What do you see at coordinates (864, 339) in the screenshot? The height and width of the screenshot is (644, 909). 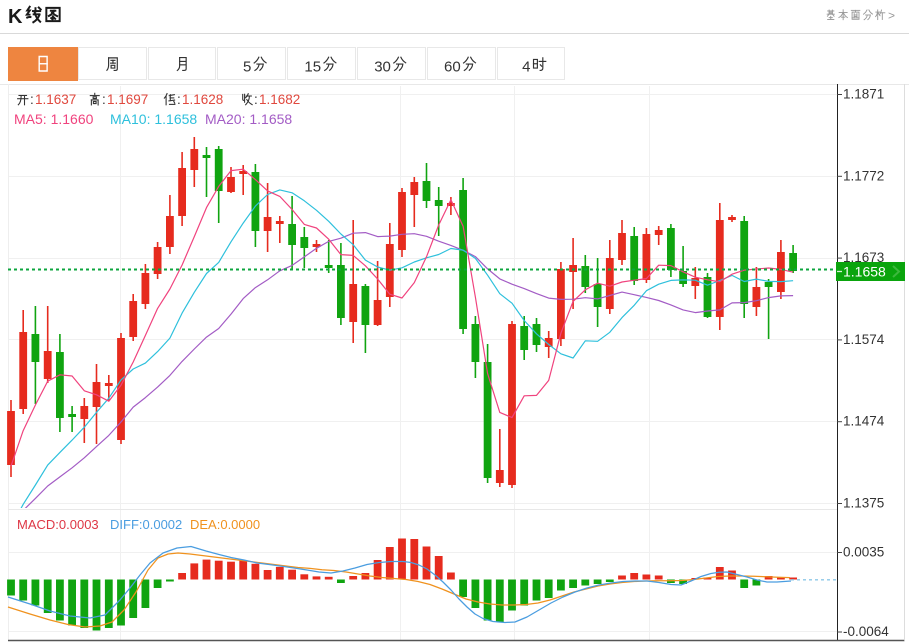 I see `svg-text: 1.1574` at bounding box center [864, 339].